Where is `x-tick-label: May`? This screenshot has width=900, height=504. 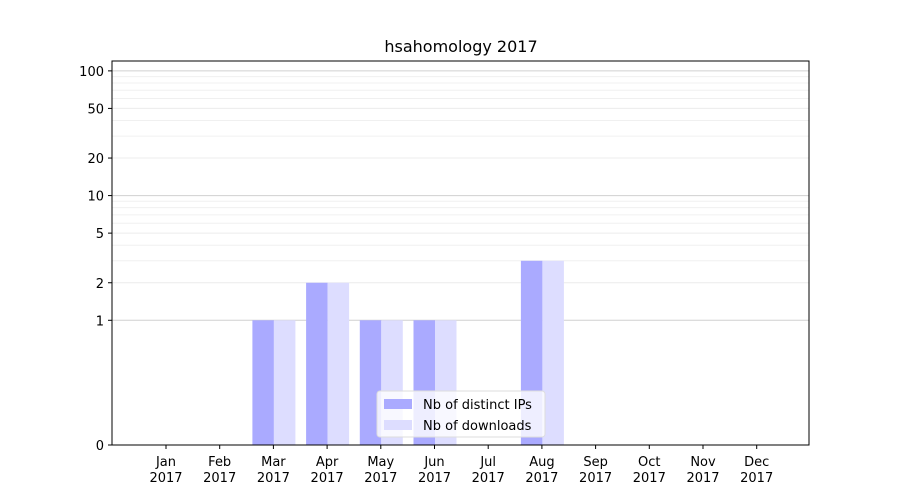 x-tick-label: May is located at coordinates (380, 462).